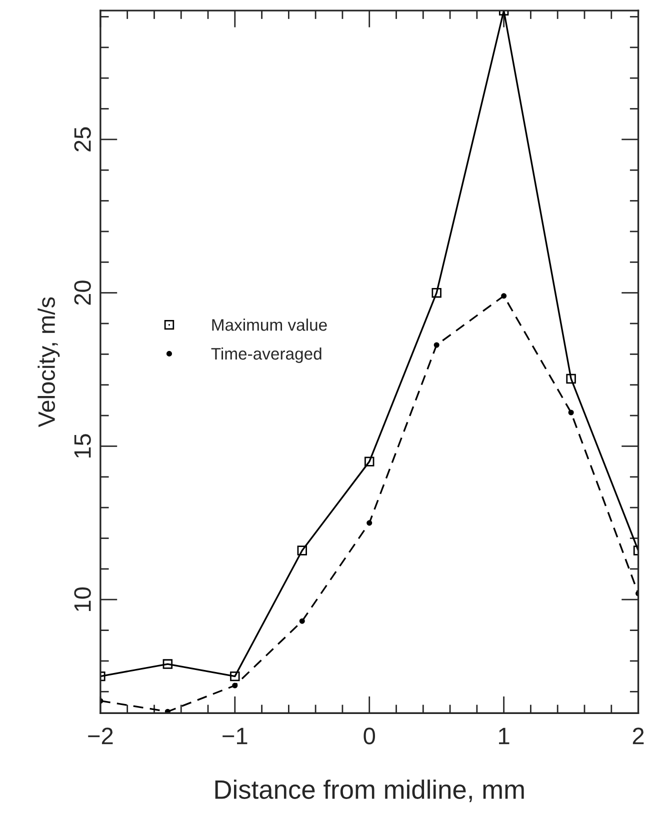 This screenshot has width=648, height=815. I want to click on y-tick-label: 15, so click(82, 446).